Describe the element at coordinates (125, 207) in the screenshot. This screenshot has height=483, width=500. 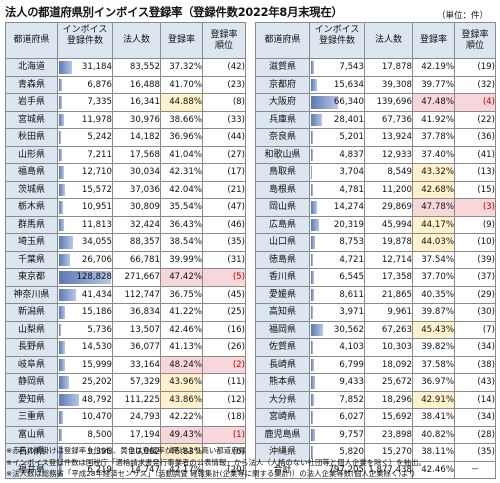
I see `table-row: 栃木県 10,951 30,809 35.54% (47)` at that location.